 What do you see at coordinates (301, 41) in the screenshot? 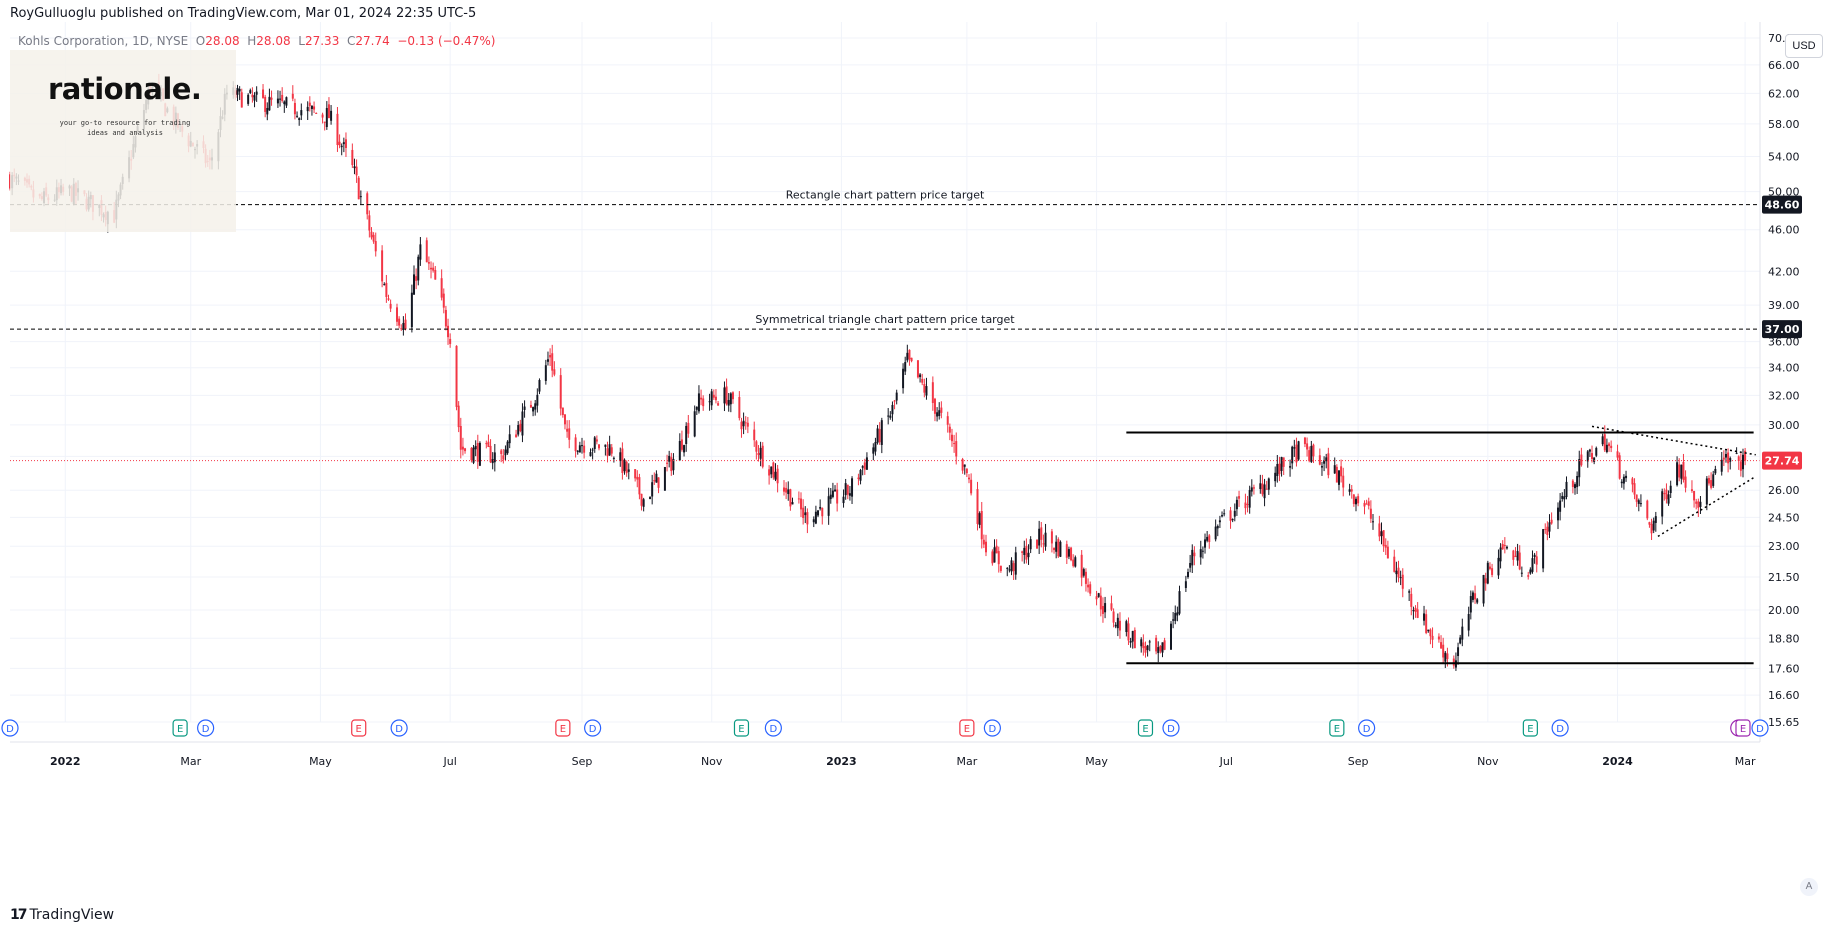
I see `low-label: L` at bounding box center [301, 41].